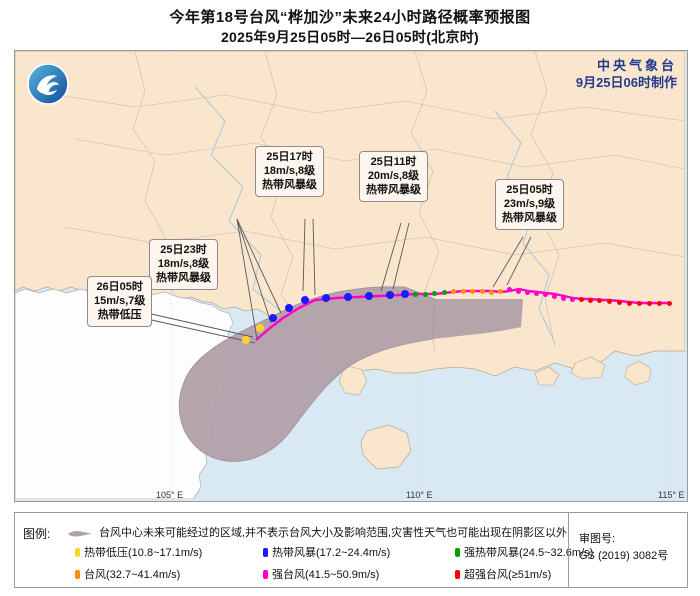  I want to click on approval-block: 审图号: GS (2019) 3082号, so click(623, 548).